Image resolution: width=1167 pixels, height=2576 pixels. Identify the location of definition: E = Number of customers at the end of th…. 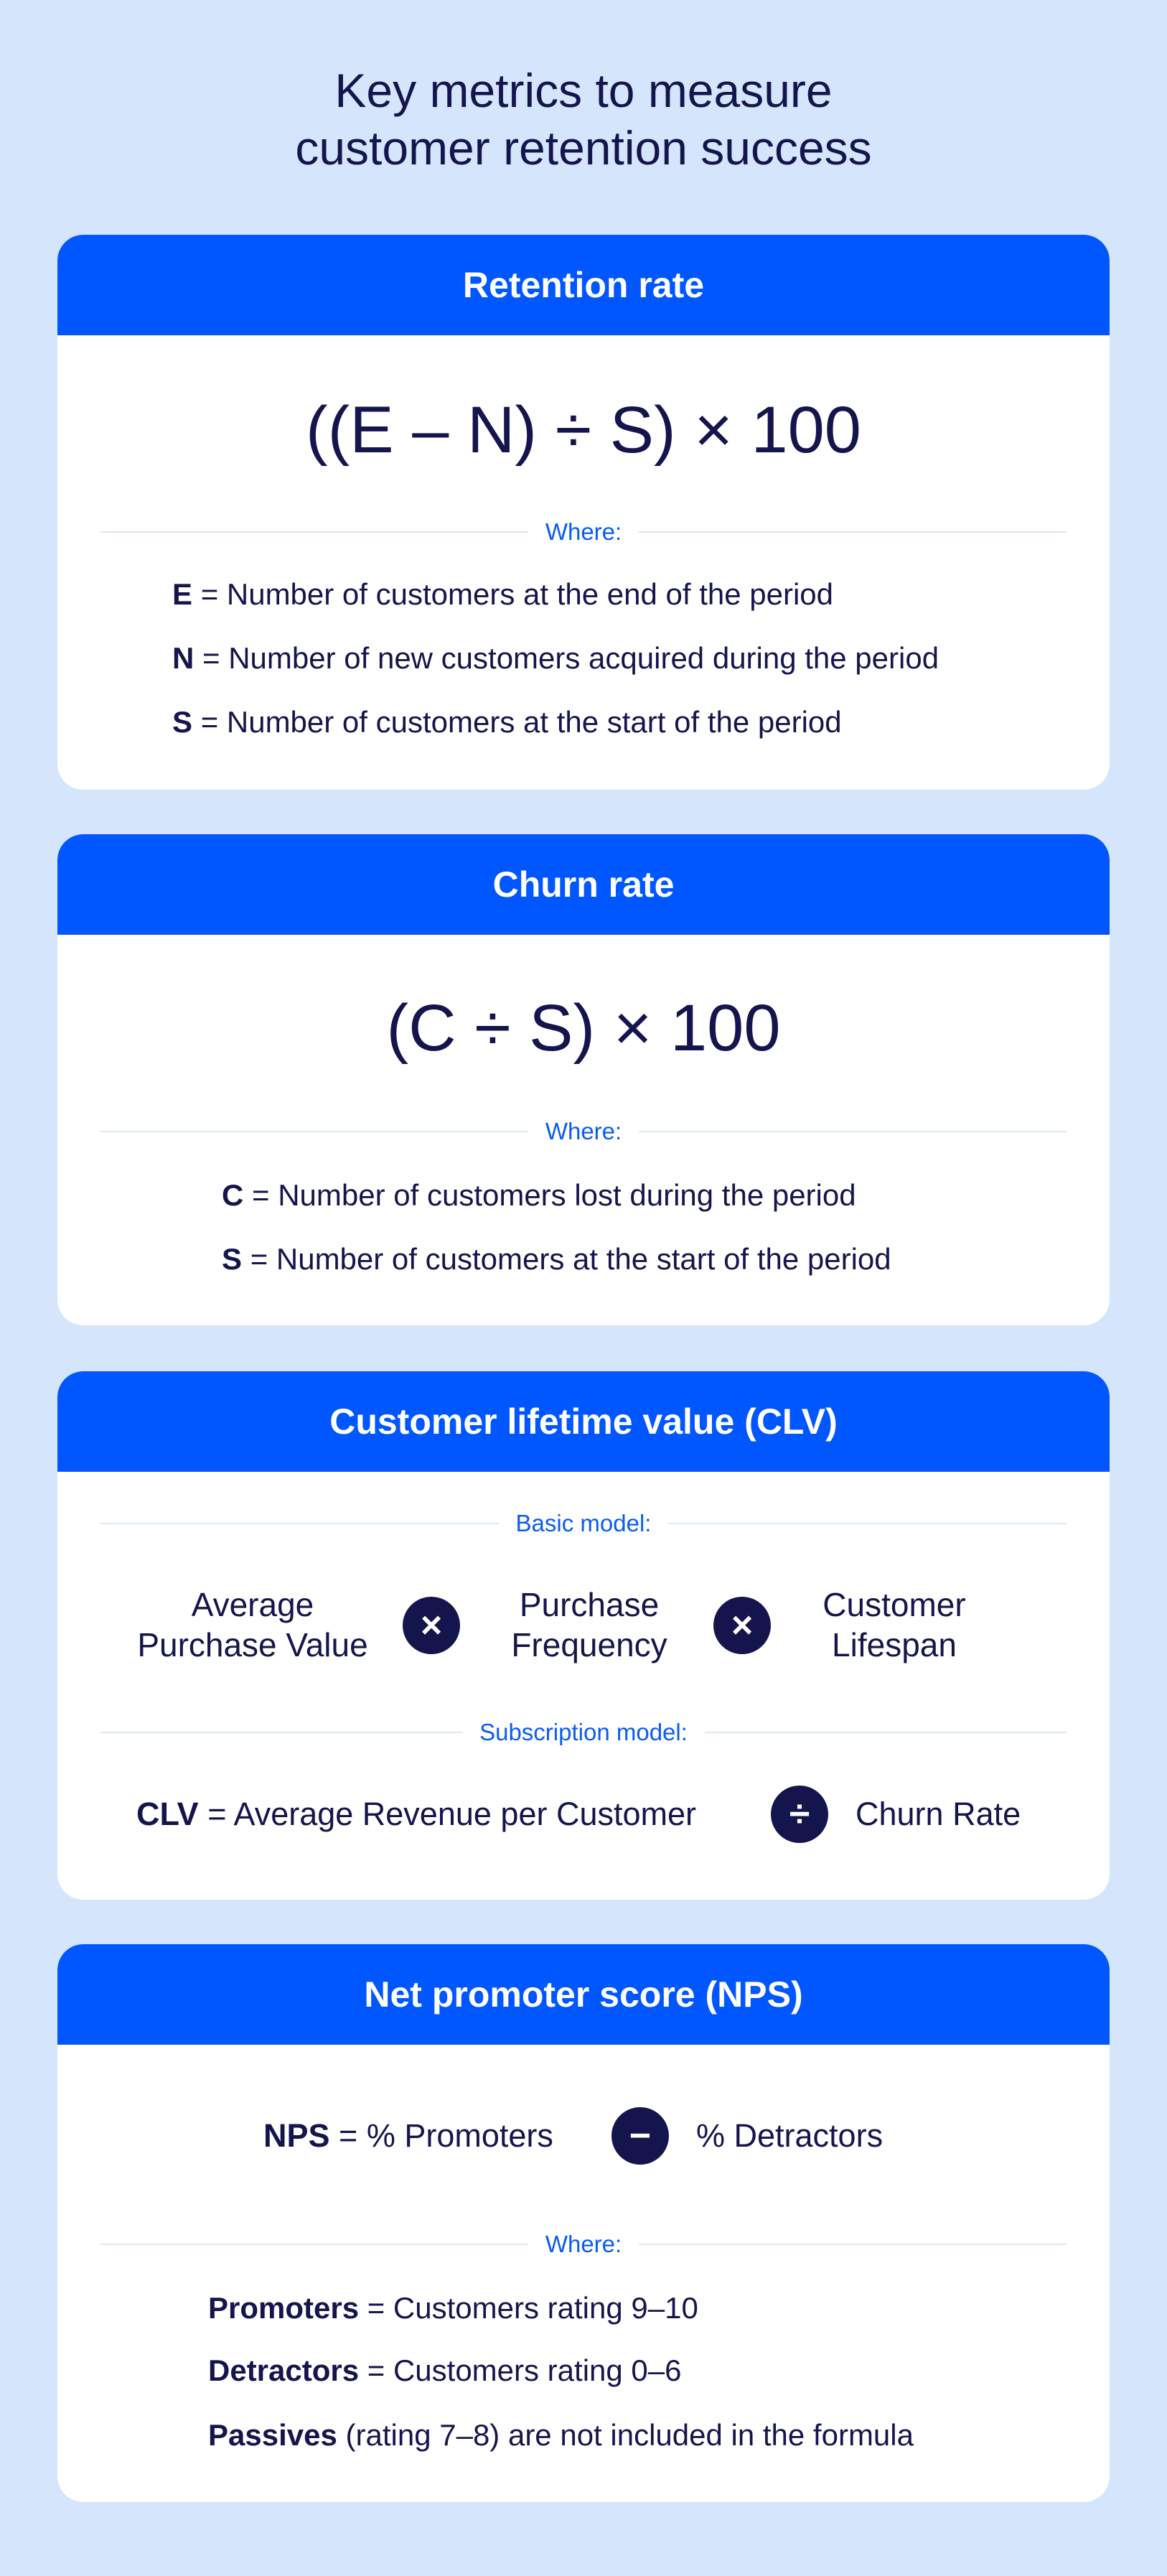
(502, 594).